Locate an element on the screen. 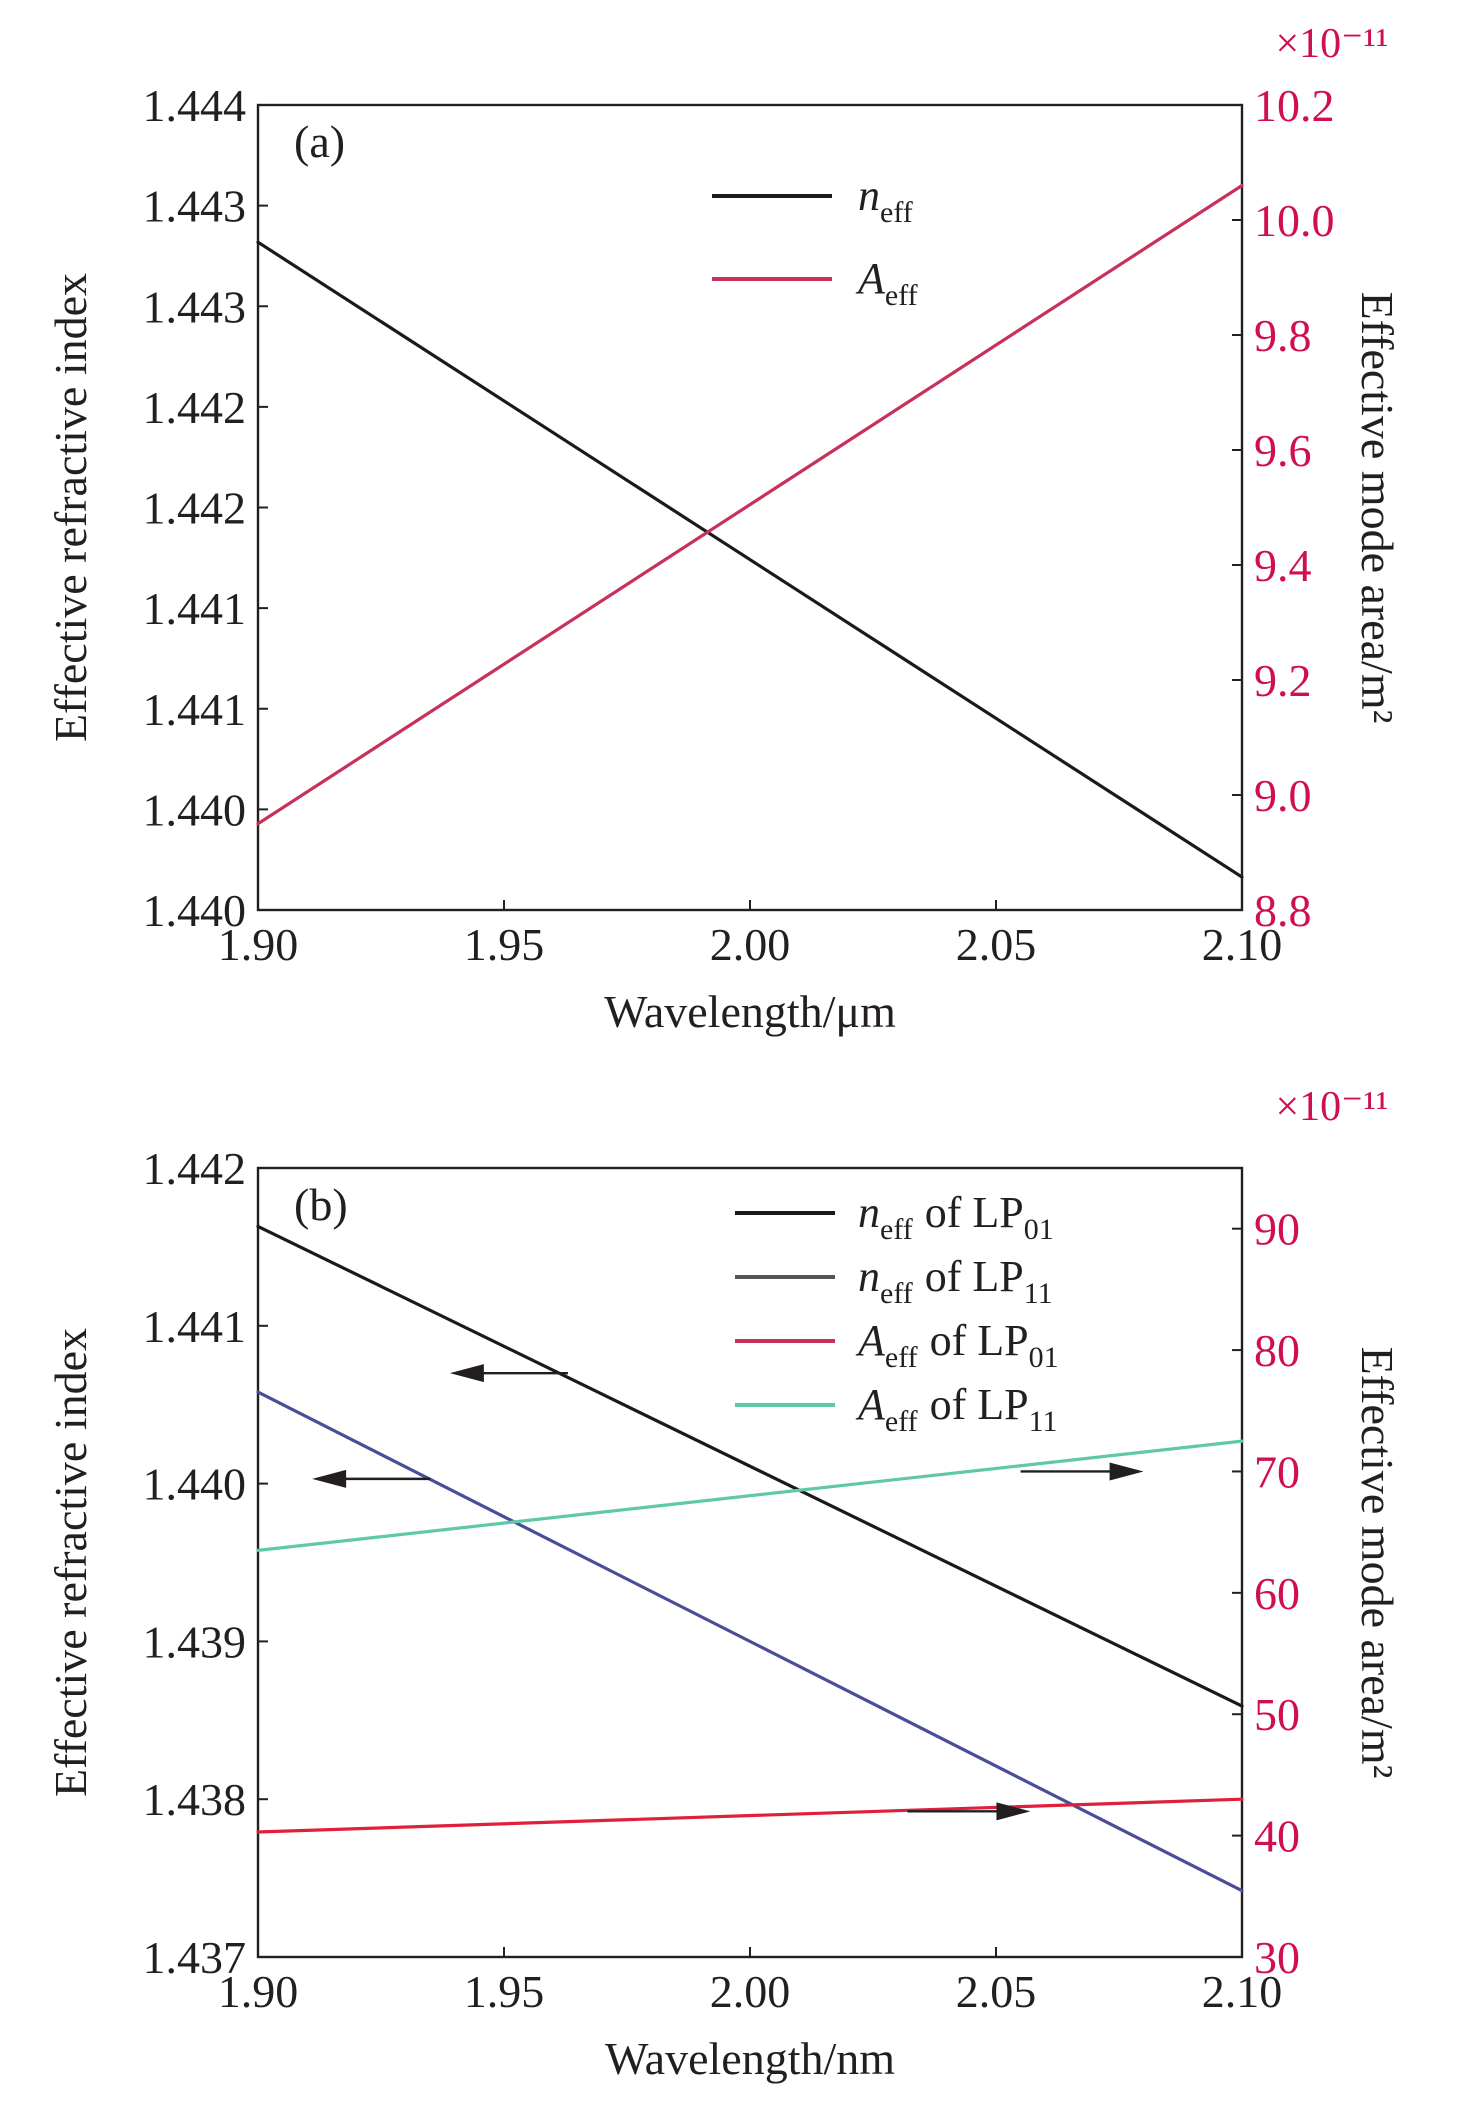  y-right-tick-label: 10.0 is located at coordinates (1294, 220).